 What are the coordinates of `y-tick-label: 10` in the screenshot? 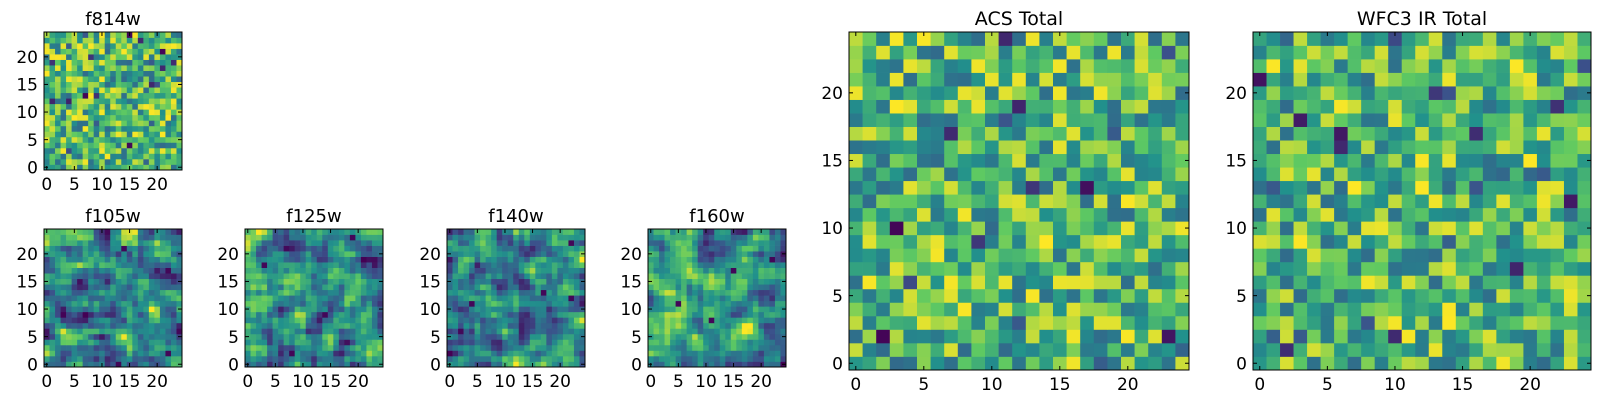 It's located at (228, 310).